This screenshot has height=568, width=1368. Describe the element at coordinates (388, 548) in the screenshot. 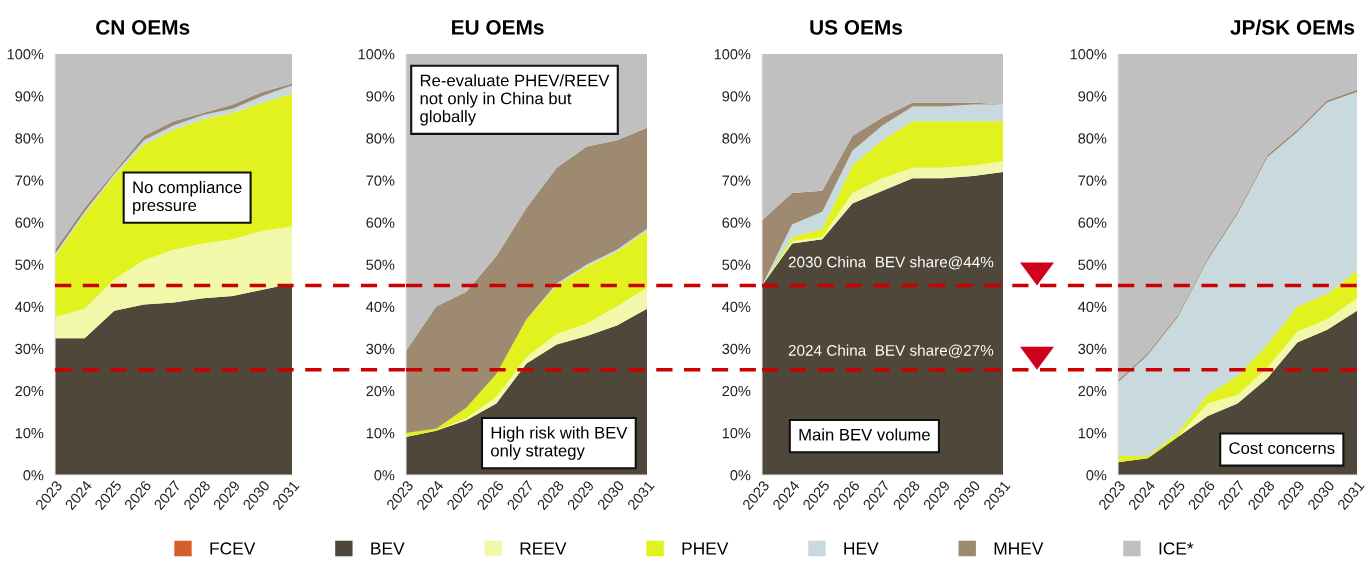

I see `legend-label: BEV` at that location.